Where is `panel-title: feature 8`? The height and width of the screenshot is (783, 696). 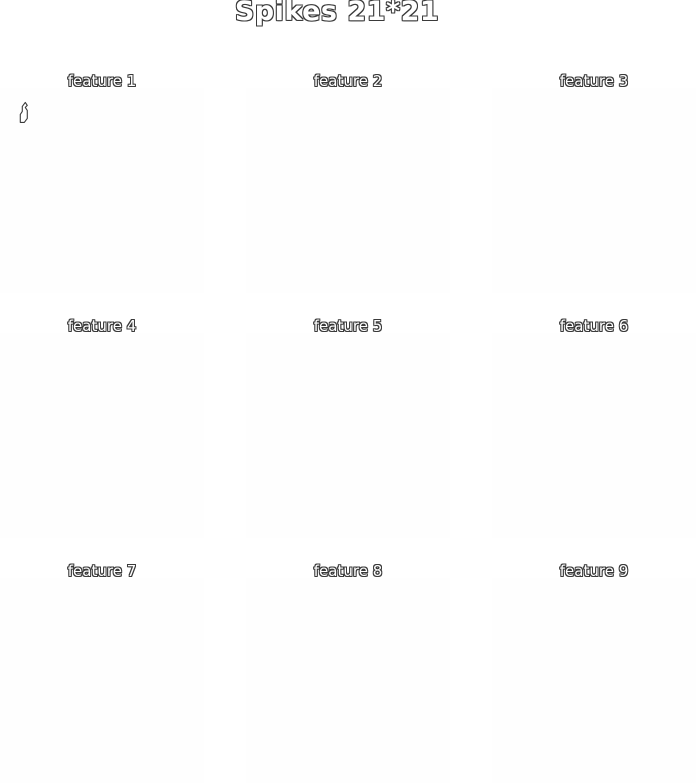 panel-title: feature 8 is located at coordinates (348, 571).